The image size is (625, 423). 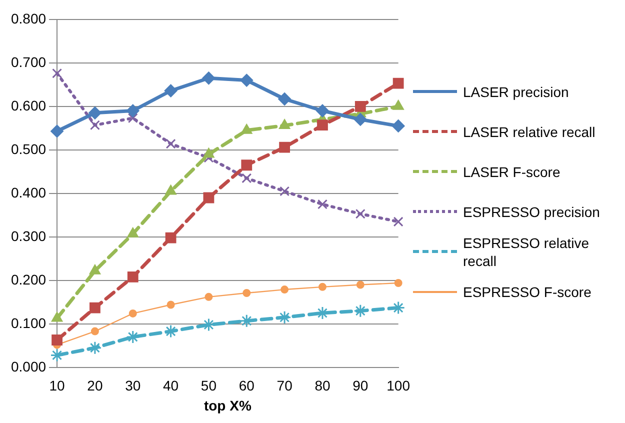 What do you see at coordinates (95, 386) in the screenshot?
I see `x-tick-label: 20` at bounding box center [95, 386].